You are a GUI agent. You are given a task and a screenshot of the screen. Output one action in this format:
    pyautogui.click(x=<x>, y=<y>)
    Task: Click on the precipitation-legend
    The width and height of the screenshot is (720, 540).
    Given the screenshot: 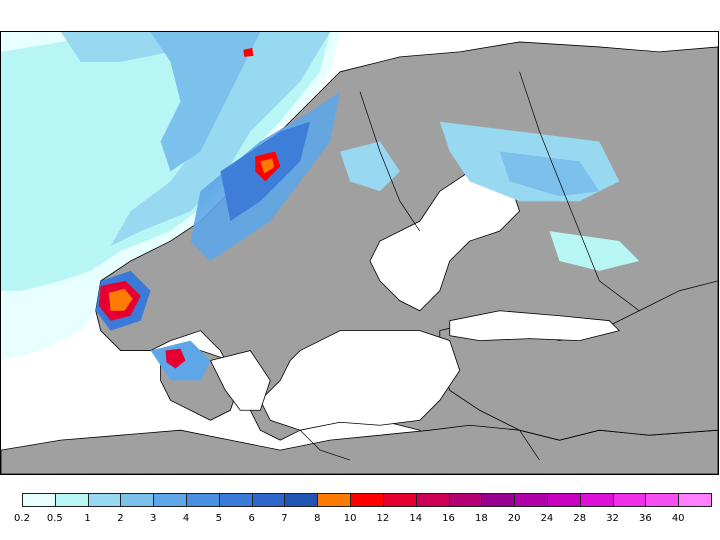 What is the action you would take?
    pyautogui.click(x=367, y=500)
    